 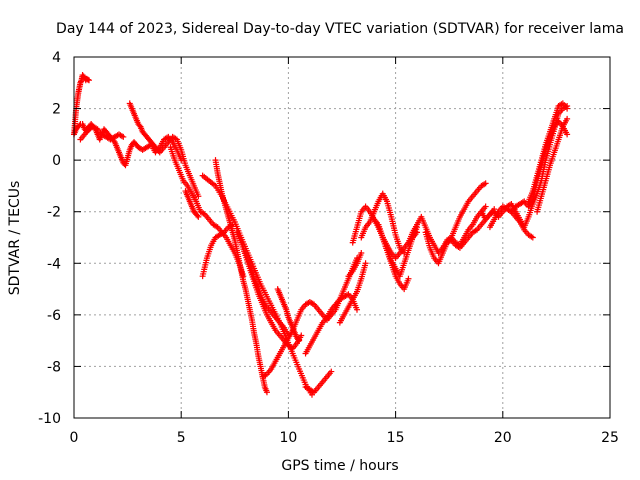 I want to click on x-tick-label: 5, so click(x=181, y=438).